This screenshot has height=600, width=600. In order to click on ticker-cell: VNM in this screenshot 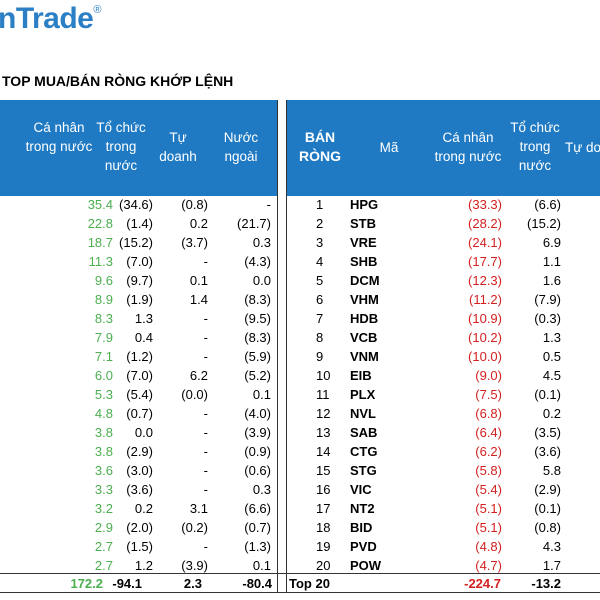, I will do `click(364, 356)`.